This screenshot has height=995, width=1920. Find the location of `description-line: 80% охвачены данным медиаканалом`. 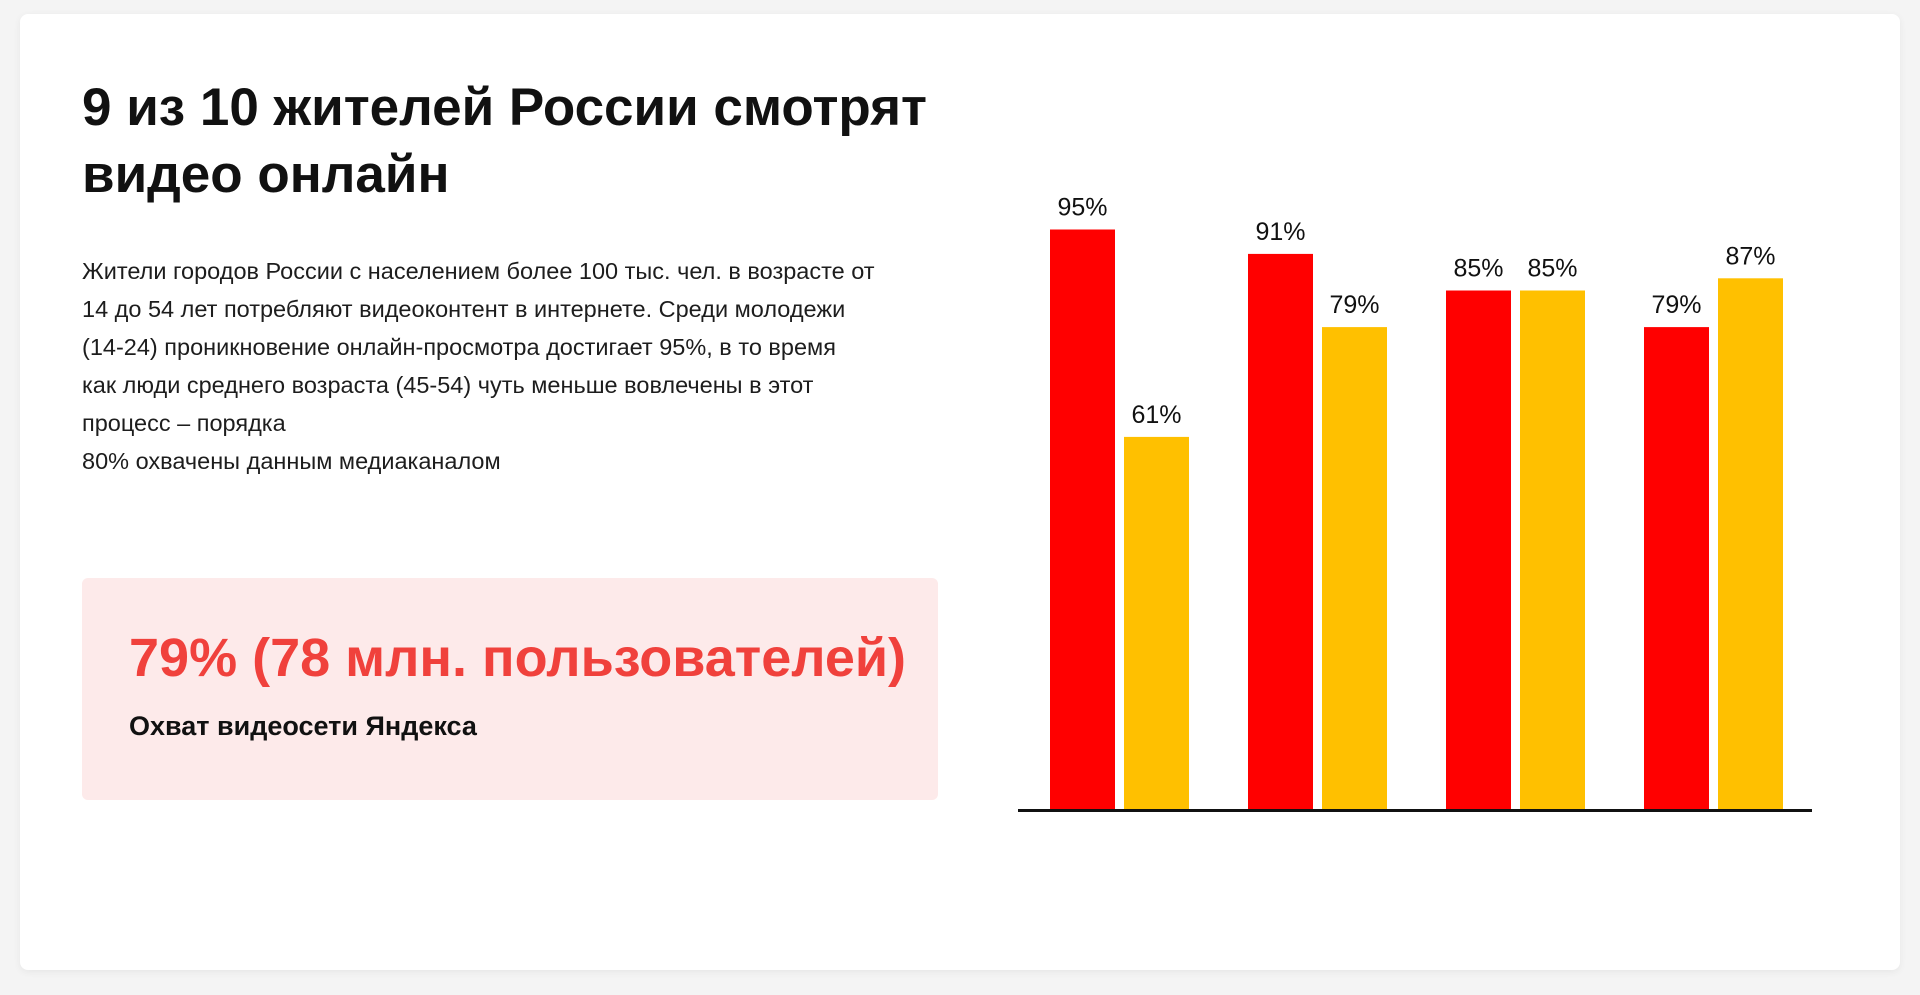

description-line: 80% охвачены данным медиаканалом is located at coordinates (291, 461).